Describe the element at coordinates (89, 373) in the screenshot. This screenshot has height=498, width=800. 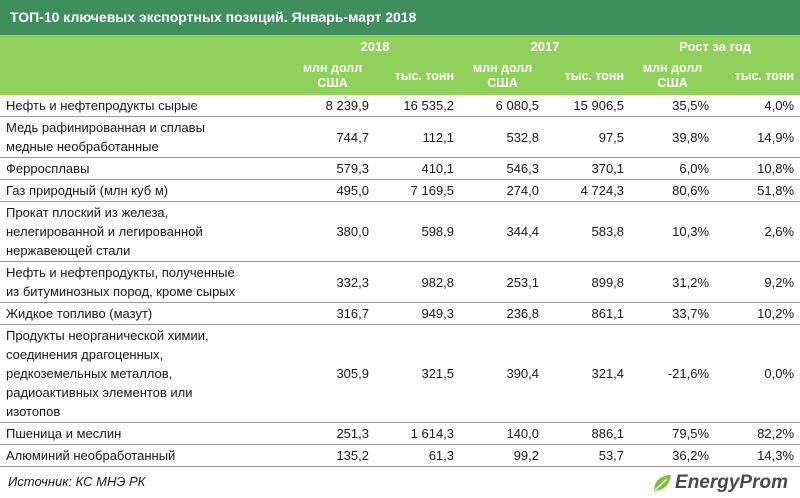
I see `row-label-line: редкоземельных металлов,` at that location.